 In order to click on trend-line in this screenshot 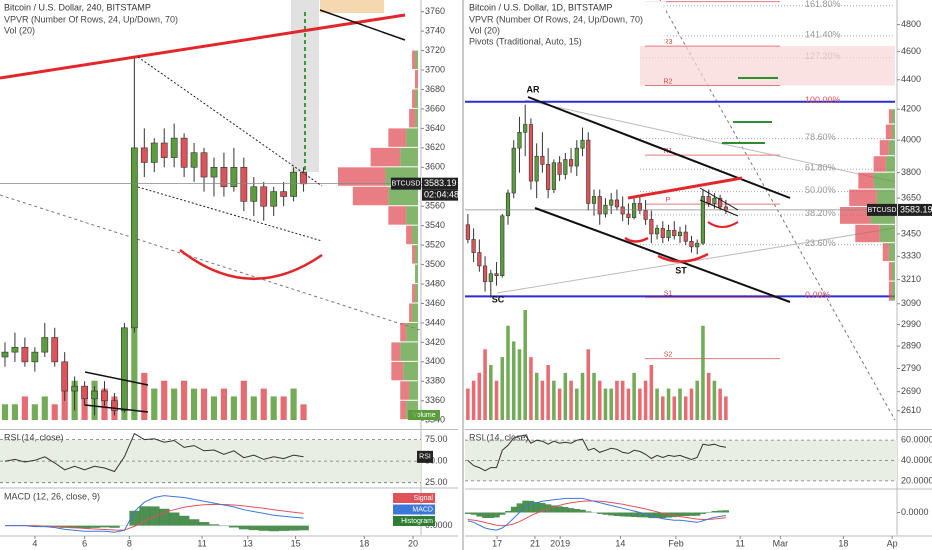, I will do `click(210, 262)`.